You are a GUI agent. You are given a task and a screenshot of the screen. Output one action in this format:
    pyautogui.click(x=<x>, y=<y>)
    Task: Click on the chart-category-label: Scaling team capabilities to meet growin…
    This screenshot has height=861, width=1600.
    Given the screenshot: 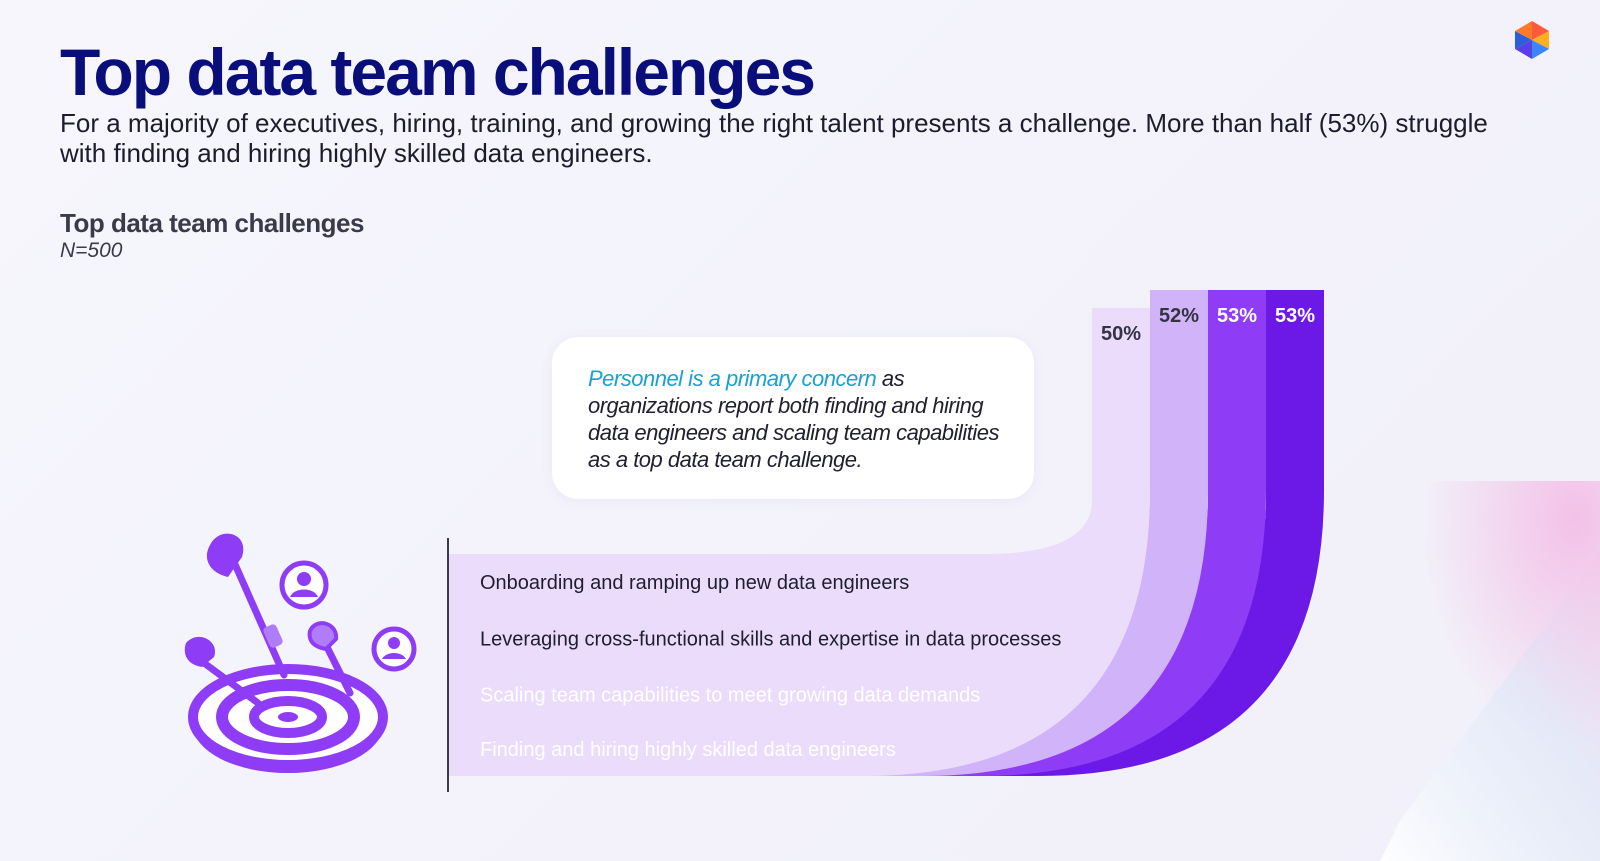 What is the action you would take?
    pyautogui.click(x=730, y=696)
    